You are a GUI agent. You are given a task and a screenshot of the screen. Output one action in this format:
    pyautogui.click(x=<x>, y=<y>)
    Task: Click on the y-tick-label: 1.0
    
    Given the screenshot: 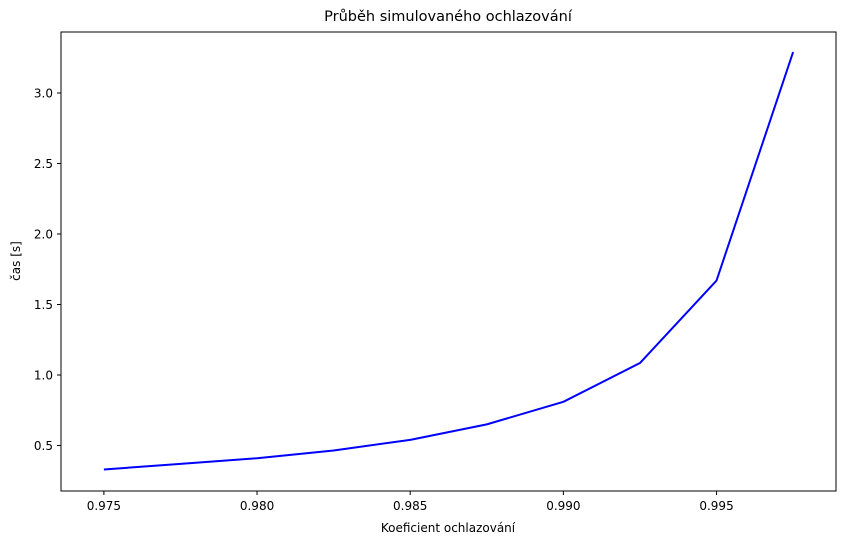 What is the action you would take?
    pyautogui.click(x=43, y=376)
    